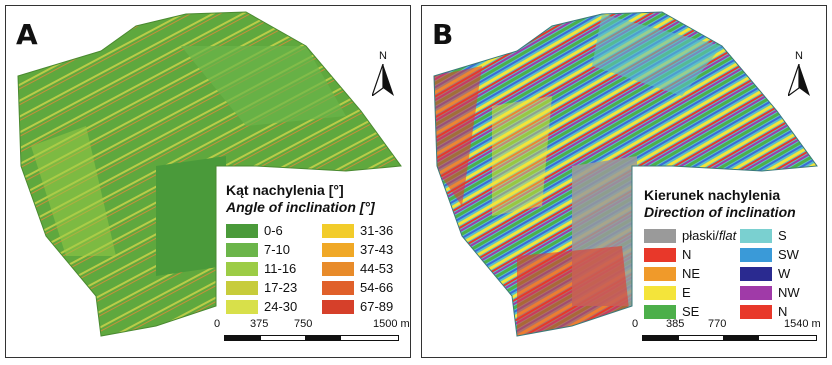  Describe the element at coordinates (802, 324) in the screenshot. I see `scale-label: 1540 m` at that location.